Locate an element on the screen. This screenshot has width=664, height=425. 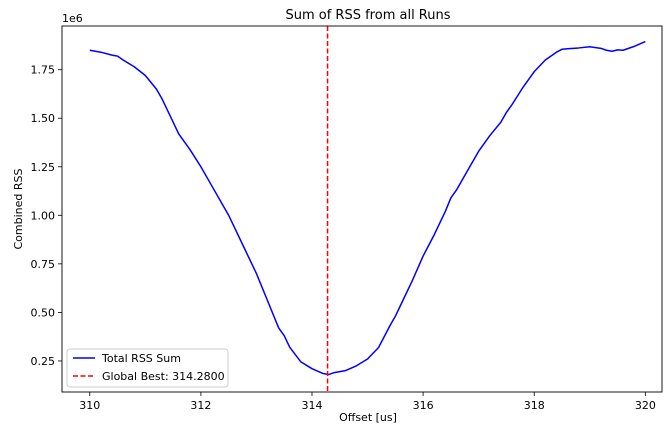
x-axis-label: Offset [us] is located at coordinates (368, 417).